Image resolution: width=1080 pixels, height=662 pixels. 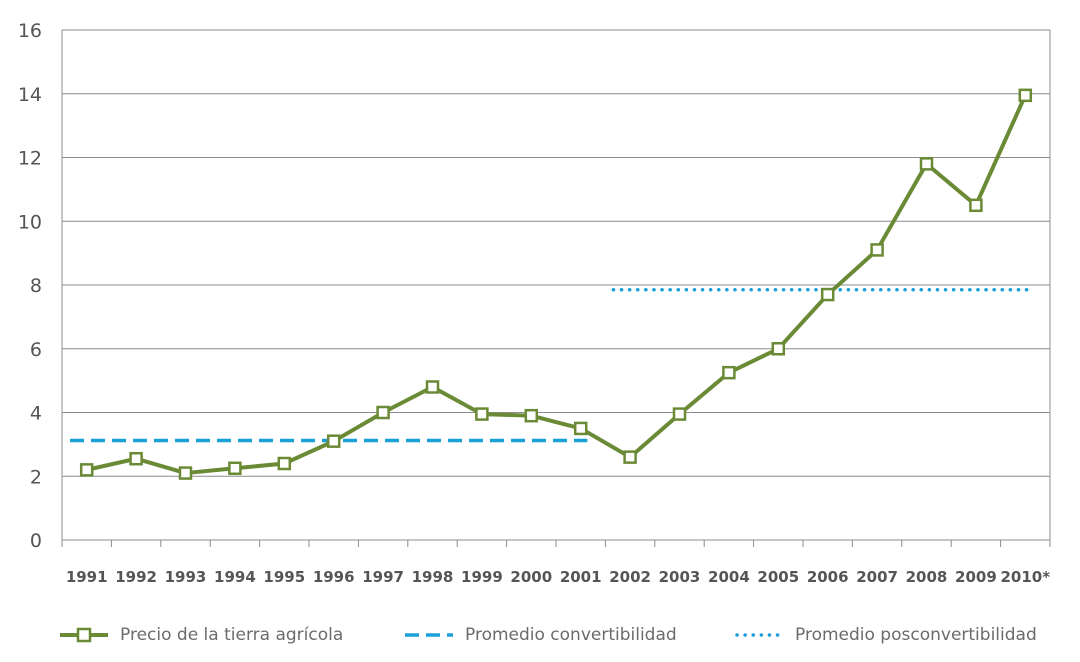 I want to click on data-point-2000, so click(x=531, y=415).